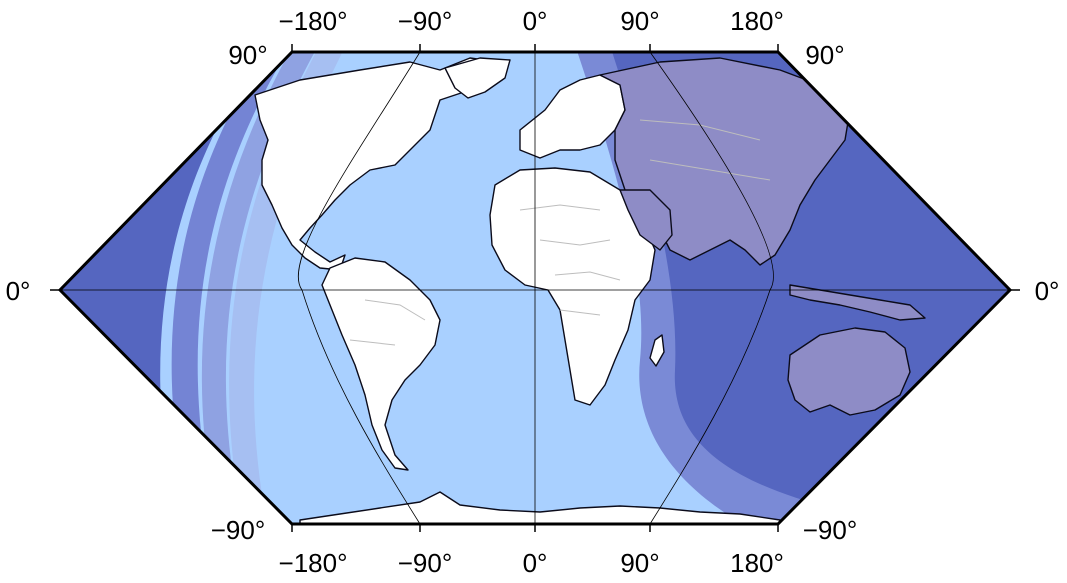  What do you see at coordinates (830, 530) in the screenshot?
I see `lat-label-bottom-right: −90°` at bounding box center [830, 530].